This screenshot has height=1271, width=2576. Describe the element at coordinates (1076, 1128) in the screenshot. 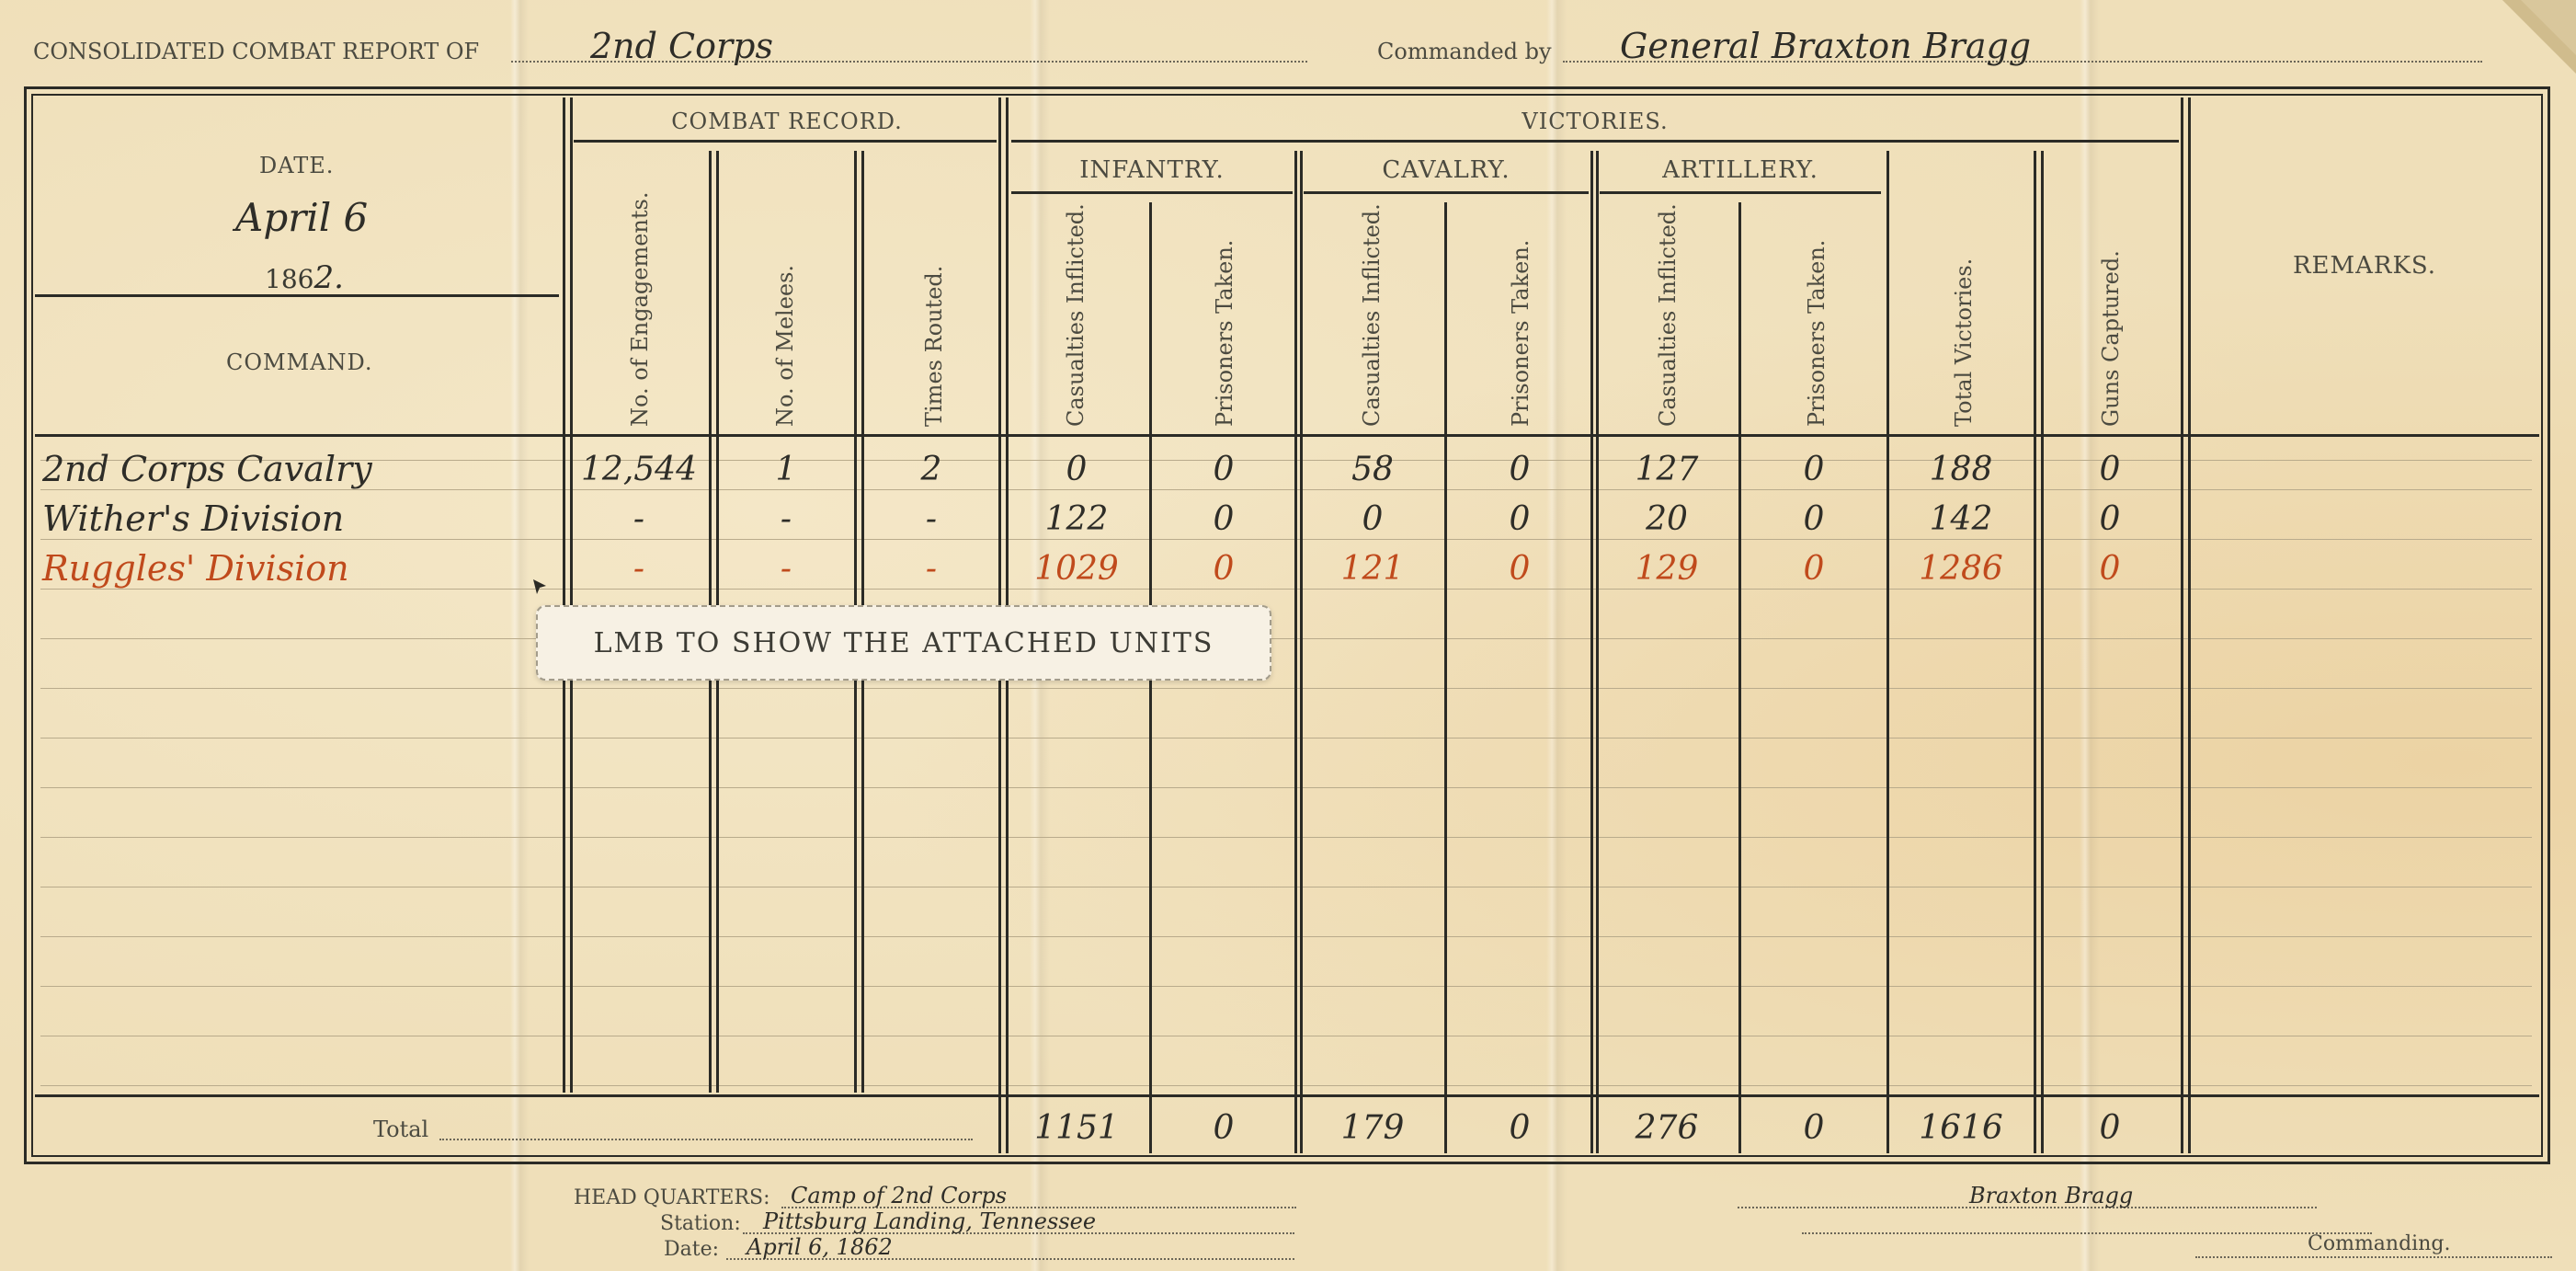

I see `total-inf-casualties: 1151` at that location.